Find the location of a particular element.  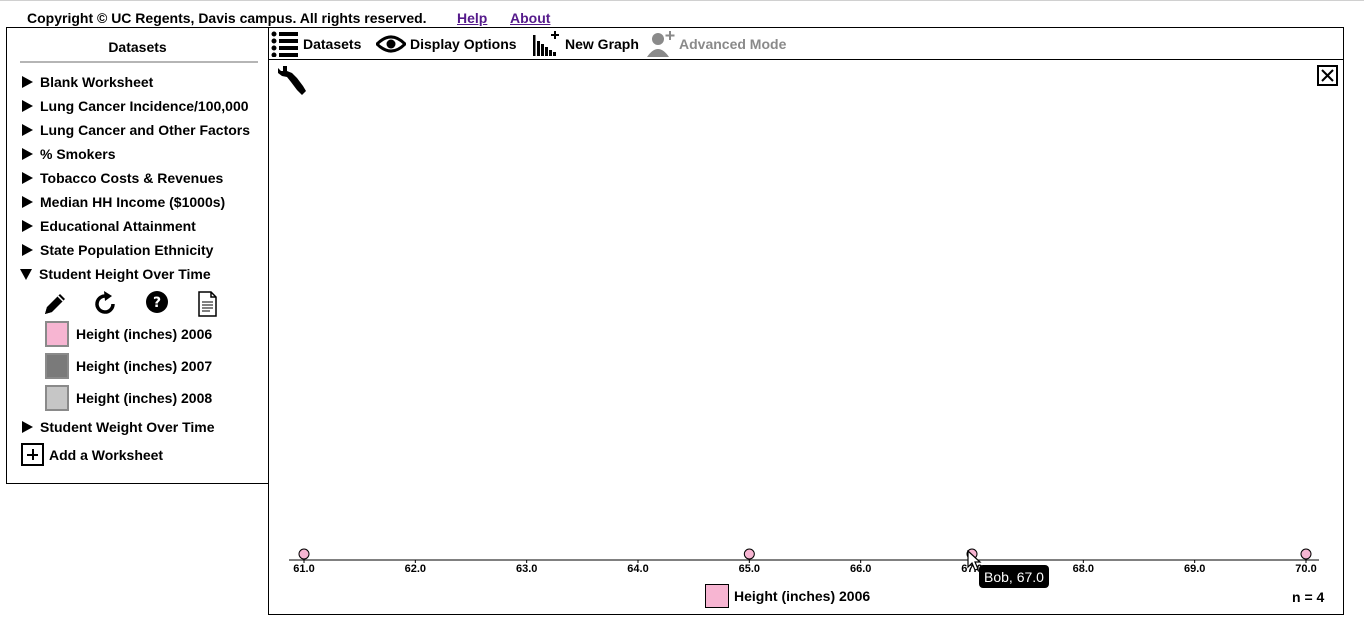

legend-label: Height (inches) 2006 is located at coordinates (802, 596).